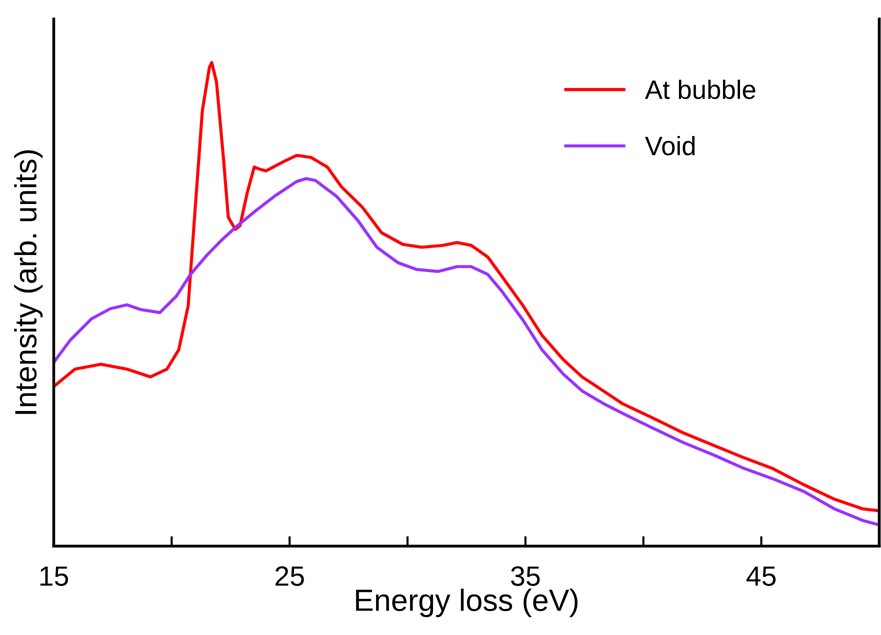 This screenshot has width=881, height=635. What do you see at coordinates (700, 90) in the screenshot?
I see `legend-label: At bubble` at bounding box center [700, 90].